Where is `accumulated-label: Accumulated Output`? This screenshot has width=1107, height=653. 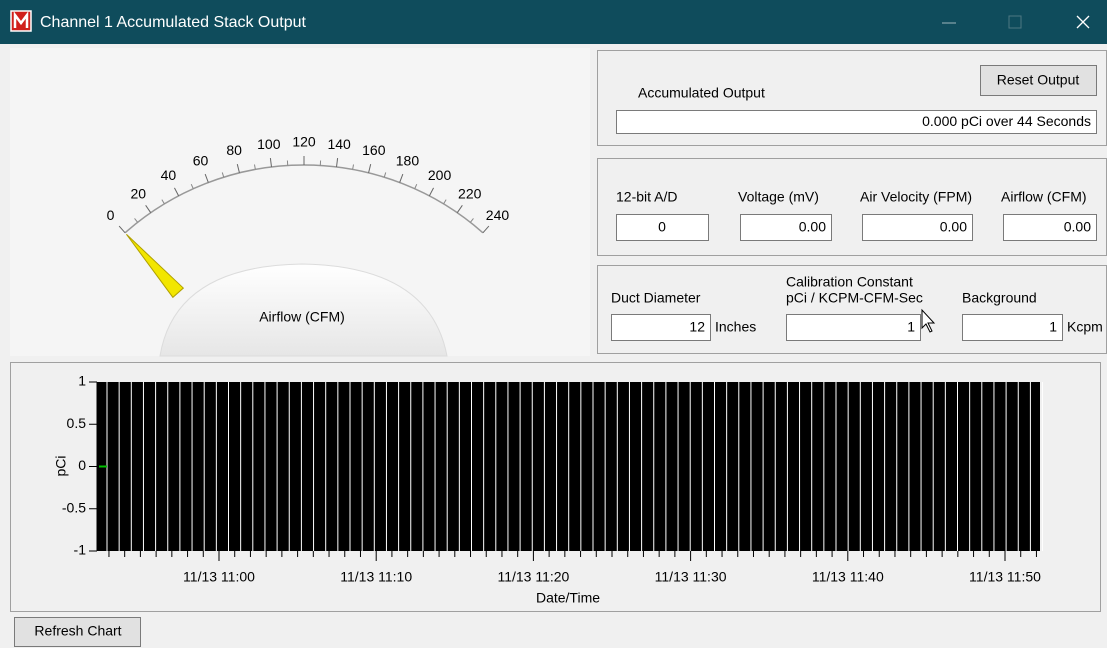 accumulated-label: Accumulated Output is located at coordinates (701, 93).